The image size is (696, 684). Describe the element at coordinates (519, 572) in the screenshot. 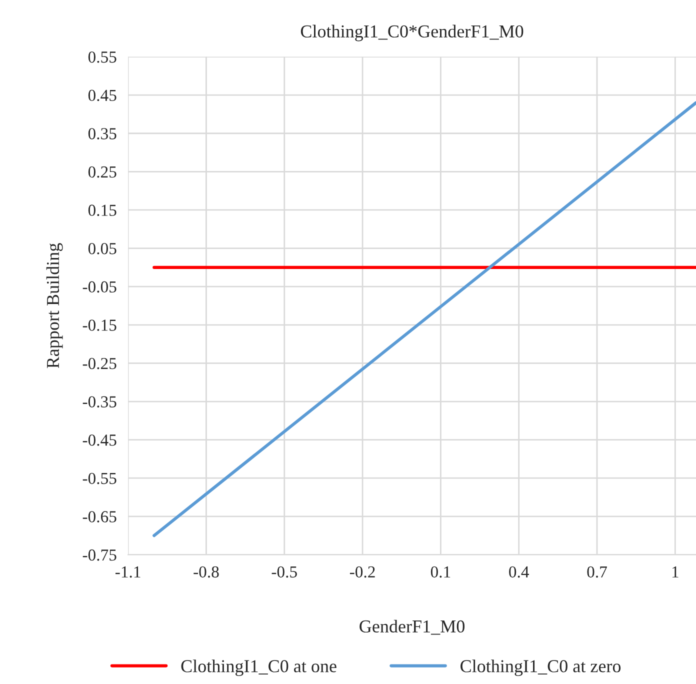

I see `x-tick-label: 0.4` at that location.